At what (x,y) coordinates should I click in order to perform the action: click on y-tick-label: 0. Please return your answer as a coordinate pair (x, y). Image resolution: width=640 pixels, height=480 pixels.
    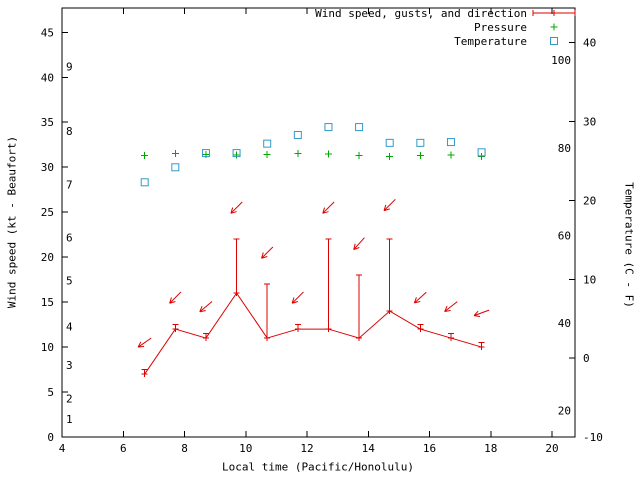
    Looking at the image, I should click on (50, 437).